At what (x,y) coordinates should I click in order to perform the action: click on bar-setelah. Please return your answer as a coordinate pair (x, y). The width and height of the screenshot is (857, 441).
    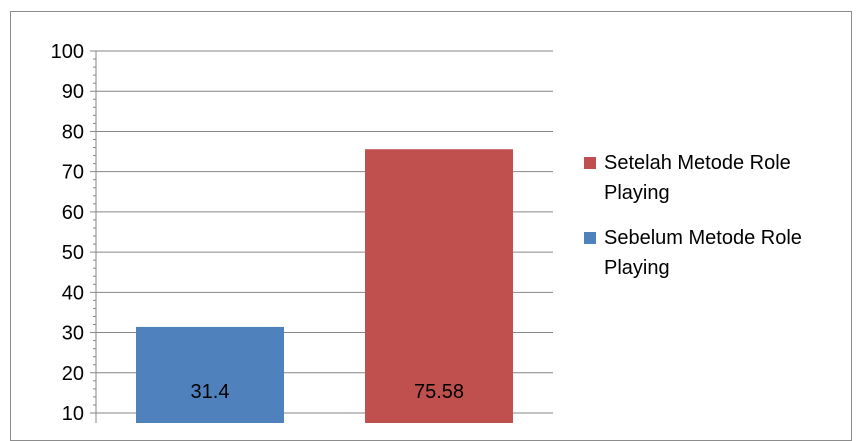
    Looking at the image, I should click on (439, 286).